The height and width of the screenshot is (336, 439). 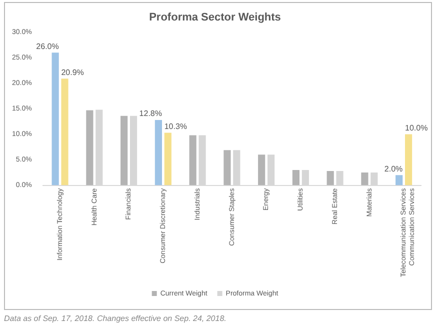 I want to click on data-label: 10.0%, so click(x=416, y=127).